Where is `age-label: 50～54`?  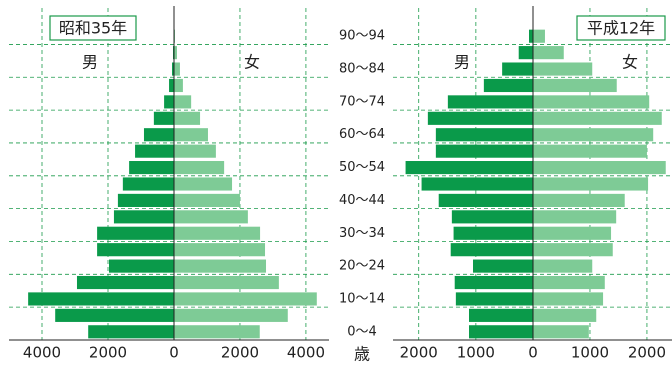
age-label: 50～54 is located at coordinates (362, 167).